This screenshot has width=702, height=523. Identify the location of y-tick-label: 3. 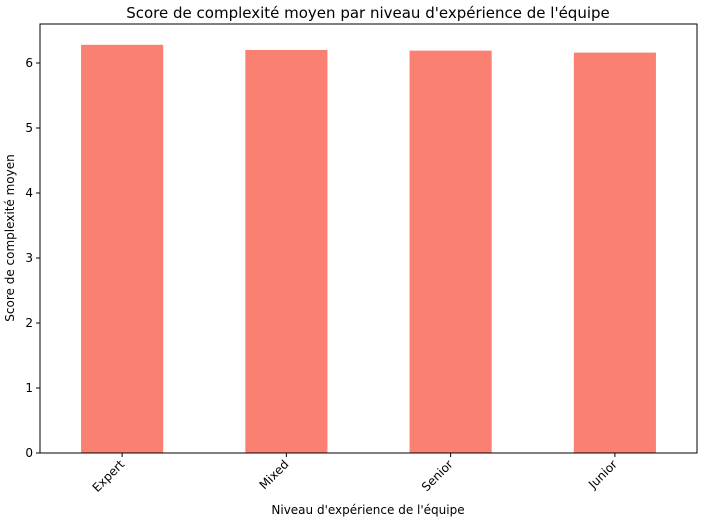
(29, 258).